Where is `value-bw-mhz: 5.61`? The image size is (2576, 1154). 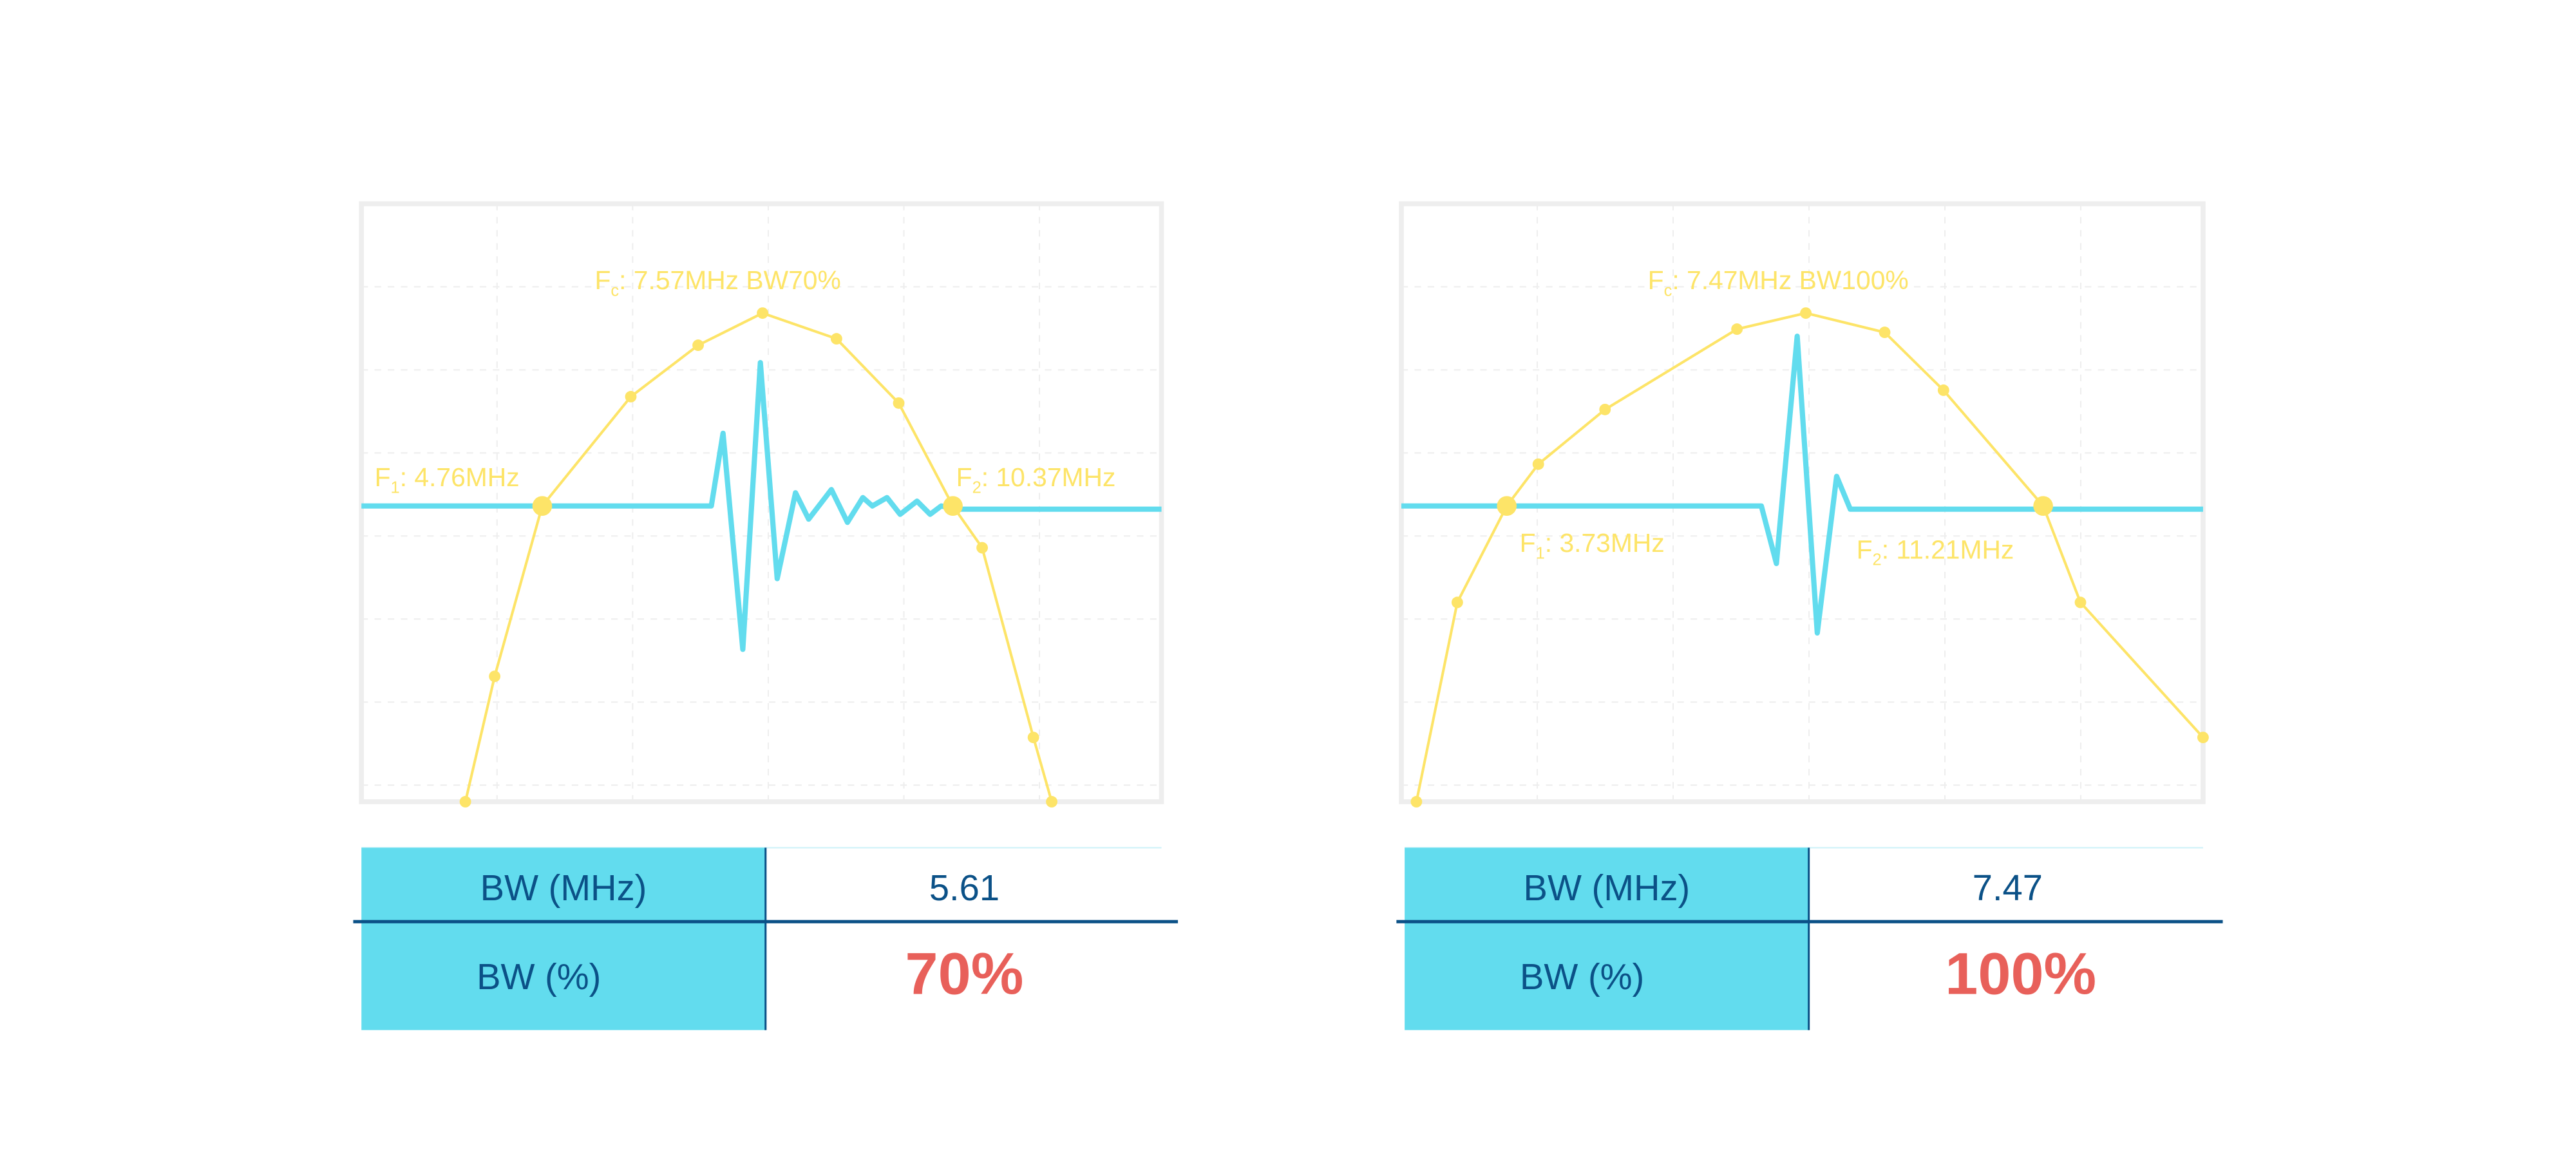 value-bw-mhz: 5.61 is located at coordinates (964, 887).